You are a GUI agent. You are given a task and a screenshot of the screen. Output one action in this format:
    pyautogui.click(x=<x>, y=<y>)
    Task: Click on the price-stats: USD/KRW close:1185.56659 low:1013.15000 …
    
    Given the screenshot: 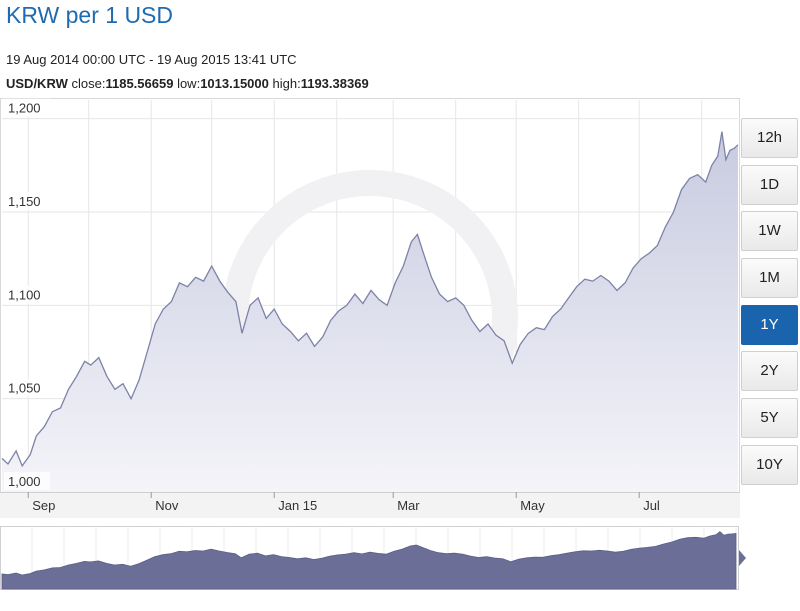 What is the action you would take?
    pyautogui.click(x=187, y=83)
    